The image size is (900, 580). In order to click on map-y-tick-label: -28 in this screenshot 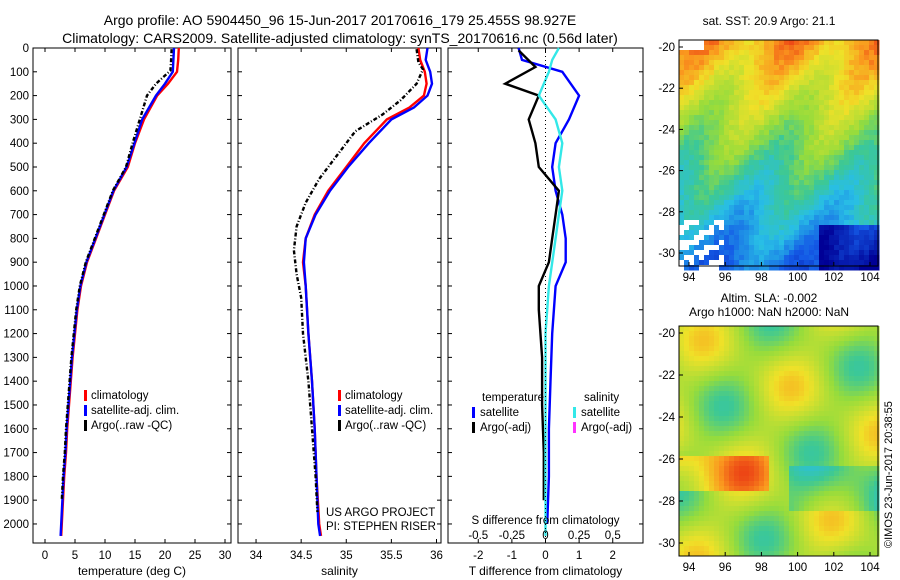, I will do `click(666, 213)`.